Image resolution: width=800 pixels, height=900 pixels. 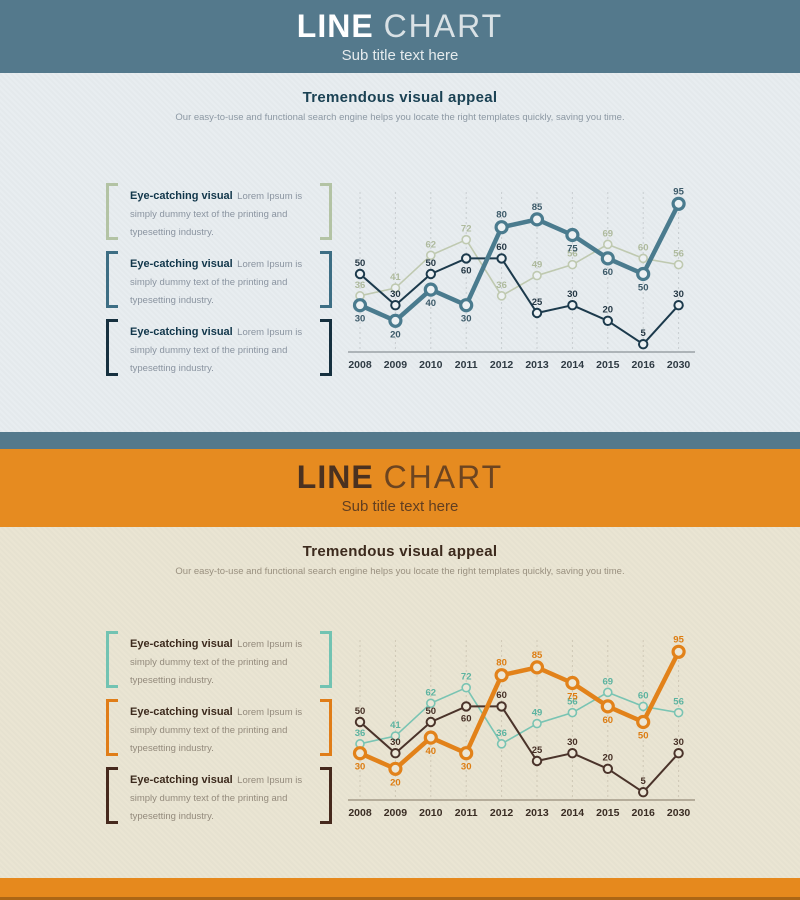 What do you see at coordinates (679, 813) in the screenshot?
I see `svg-text: 2030` at bounding box center [679, 813].